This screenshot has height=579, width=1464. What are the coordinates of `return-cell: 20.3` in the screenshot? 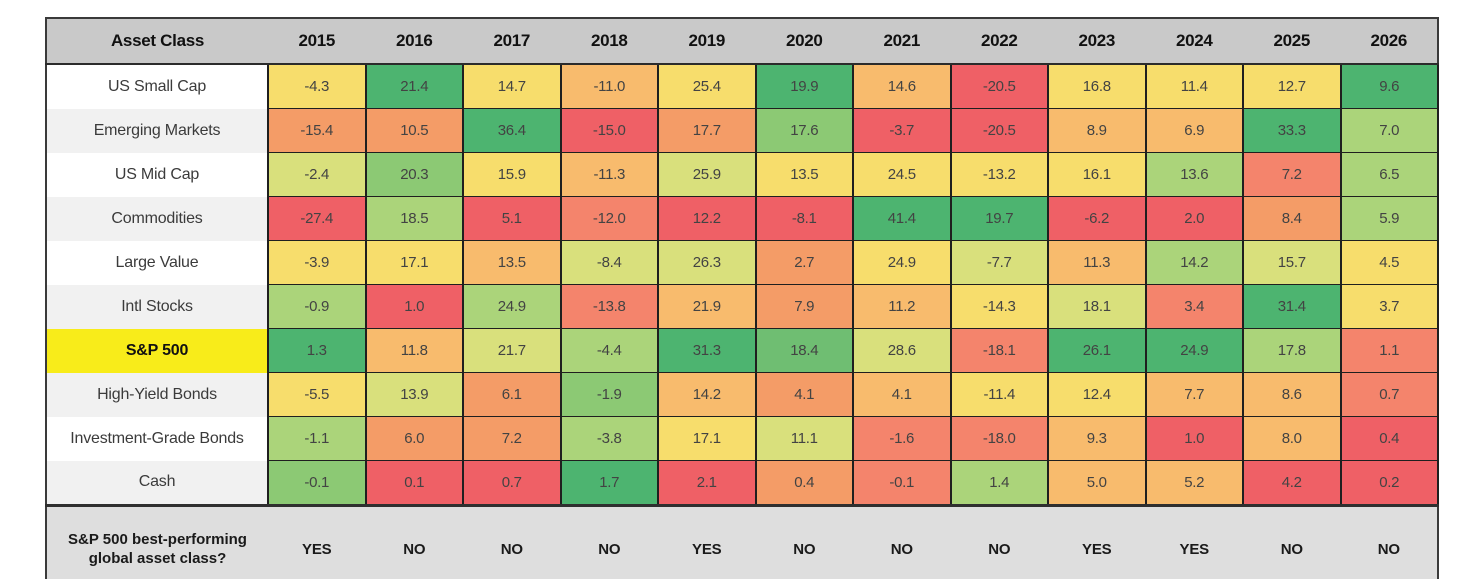 It's located at (414, 174).